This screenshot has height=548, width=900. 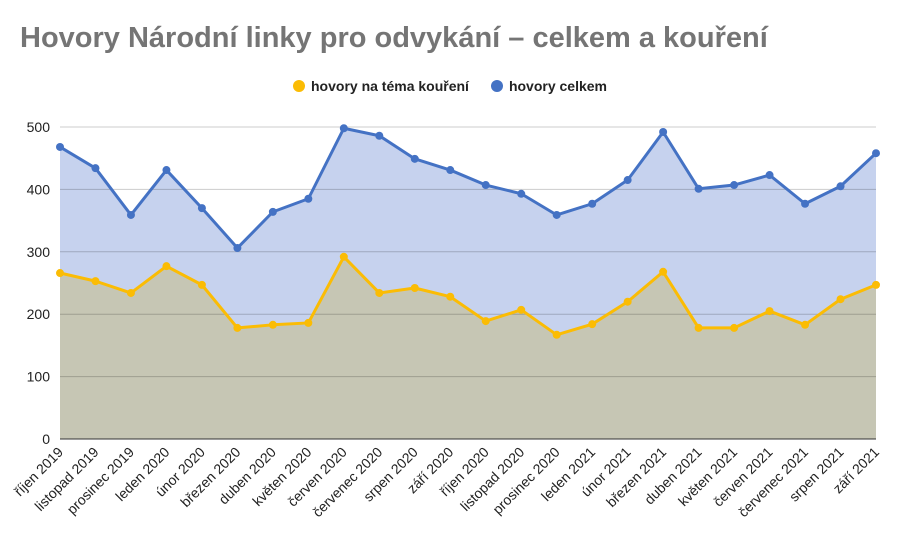 I want to click on y-tick-label: 200, so click(x=39, y=314).